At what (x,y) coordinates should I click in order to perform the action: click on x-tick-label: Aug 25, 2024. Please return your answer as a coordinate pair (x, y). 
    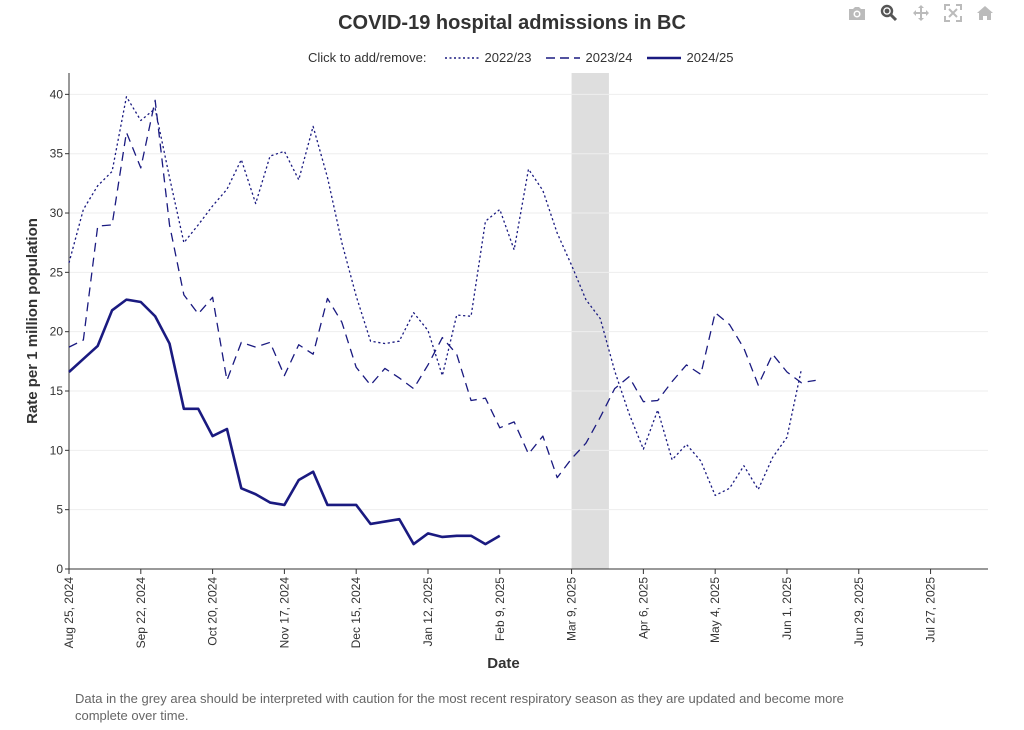
    Looking at the image, I should click on (69, 613).